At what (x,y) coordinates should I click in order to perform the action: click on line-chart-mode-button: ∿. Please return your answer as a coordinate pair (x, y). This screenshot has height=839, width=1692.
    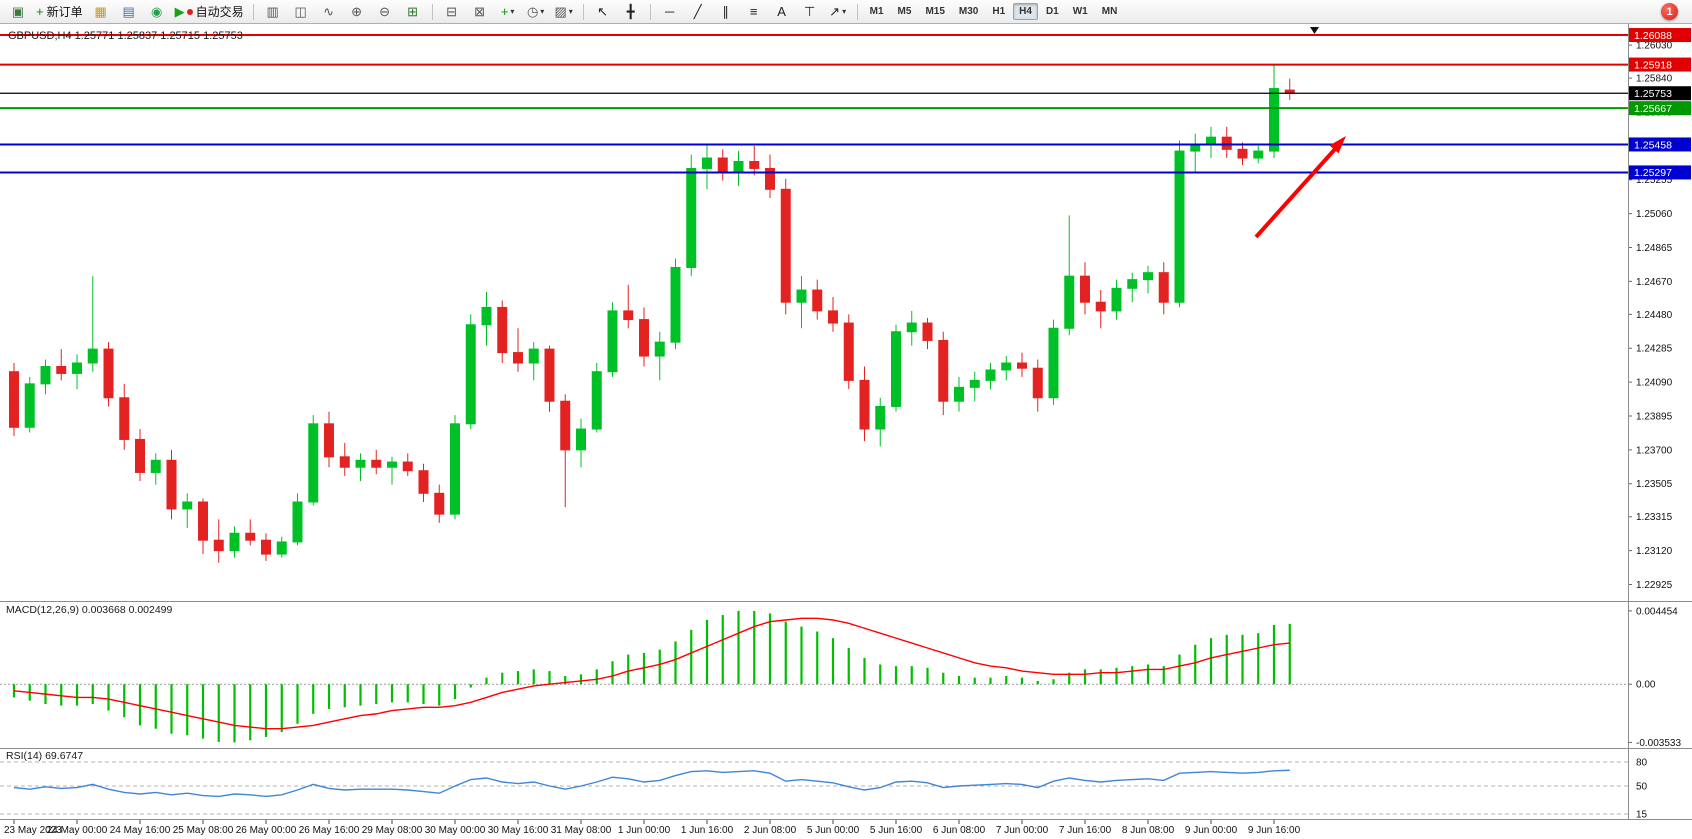
    Looking at the image, I should click on (329, 12).